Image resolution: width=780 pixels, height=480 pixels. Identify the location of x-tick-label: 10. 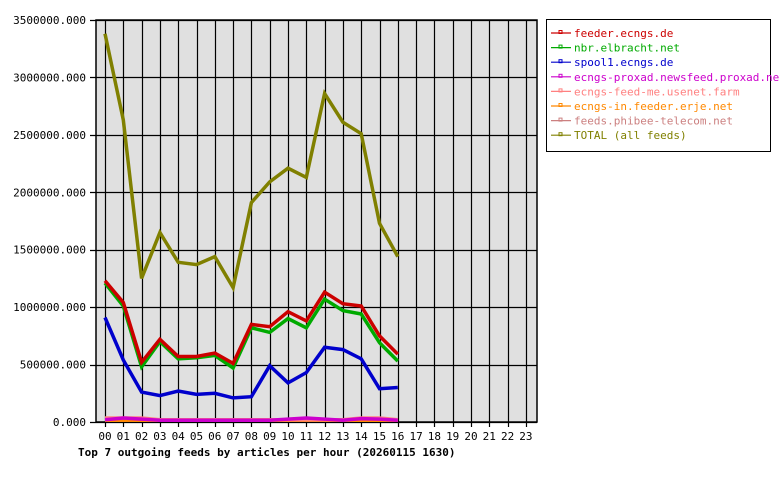
(287, 436).